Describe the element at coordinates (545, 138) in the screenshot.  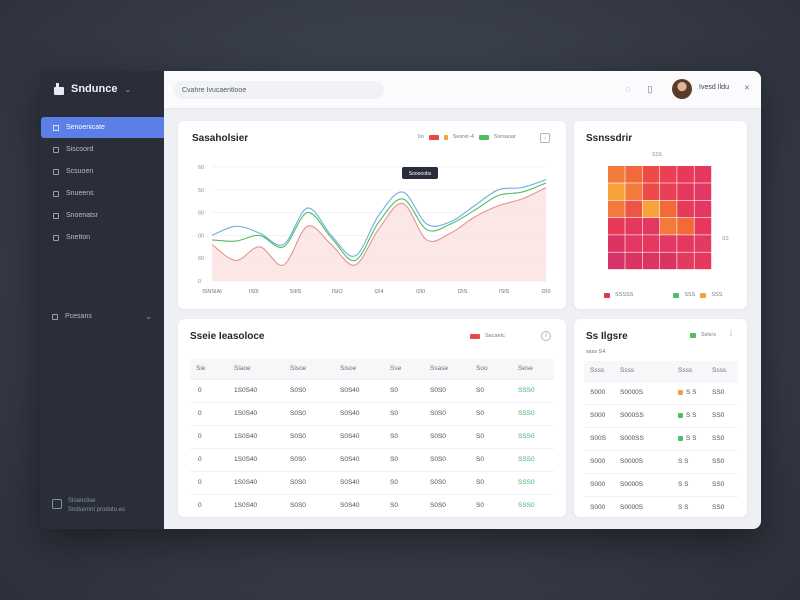
I see `download-icon: ↓` at that location.